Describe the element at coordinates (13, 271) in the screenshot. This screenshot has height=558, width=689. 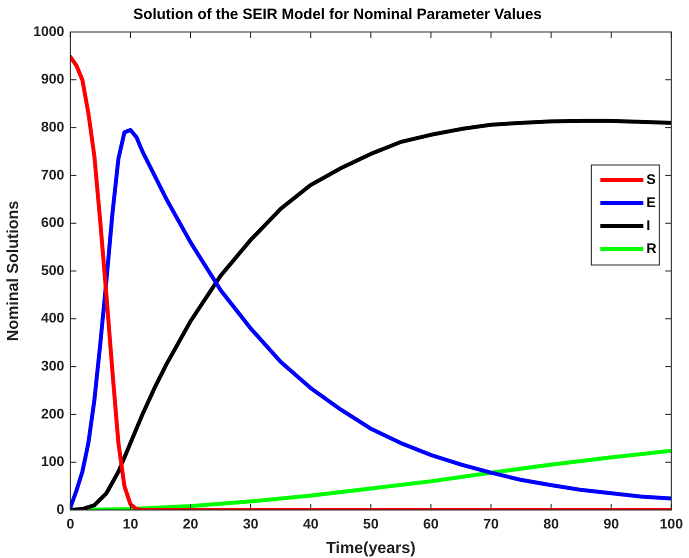
I see `y-axis-title: Nominal Solutions` at that location.